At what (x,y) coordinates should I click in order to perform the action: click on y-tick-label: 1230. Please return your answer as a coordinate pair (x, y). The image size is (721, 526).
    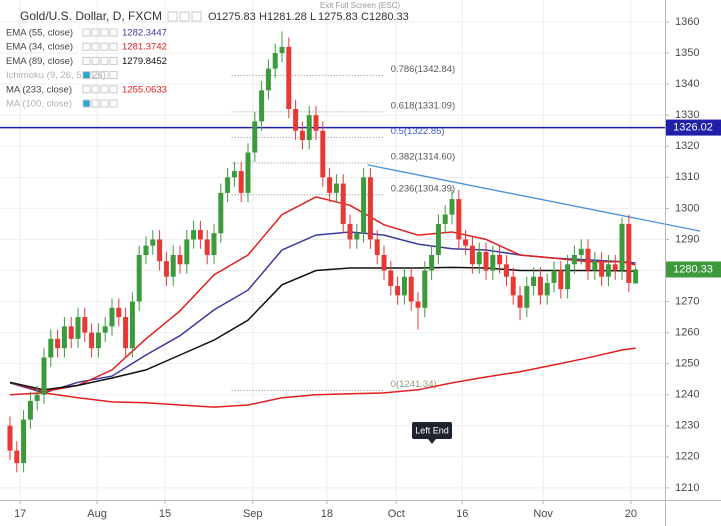
    Looking at the image, I should click on (687, 426).